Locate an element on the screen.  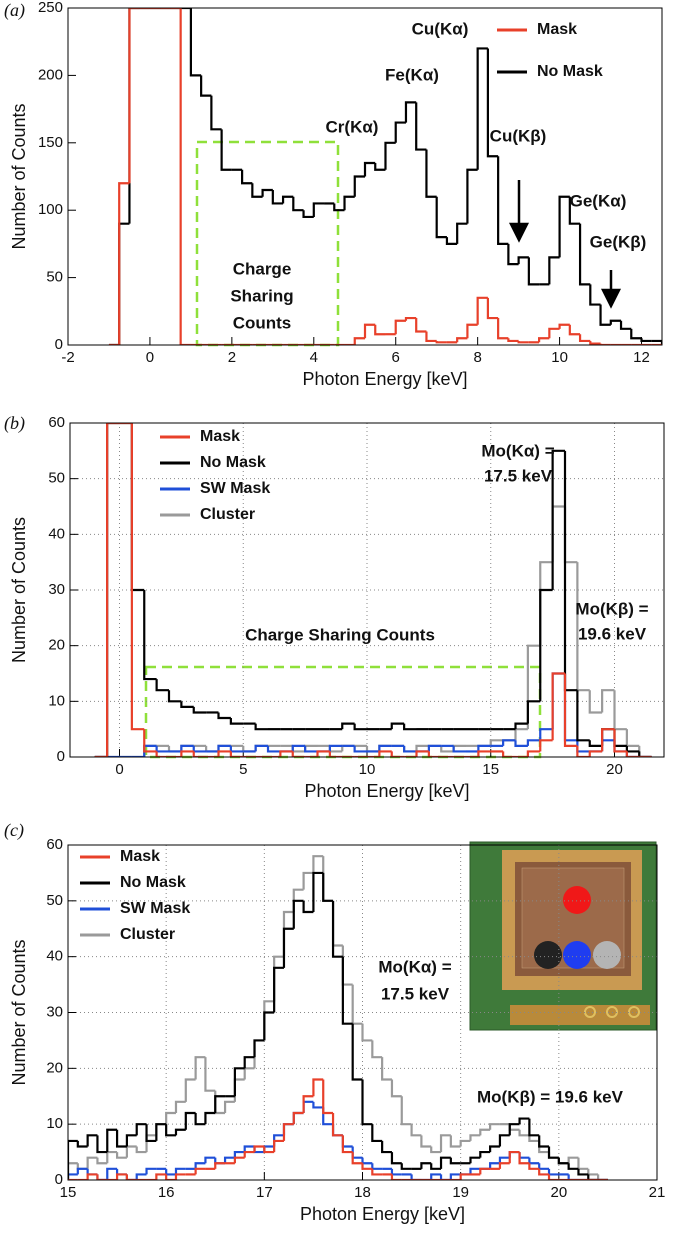
legend-label: Mask is located at coordinates (220, 436).